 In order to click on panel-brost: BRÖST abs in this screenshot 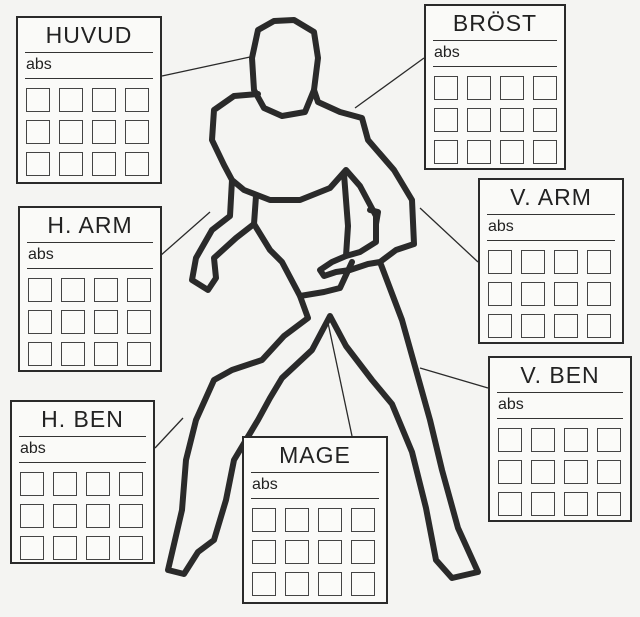, I will do `click(495, 87)`.